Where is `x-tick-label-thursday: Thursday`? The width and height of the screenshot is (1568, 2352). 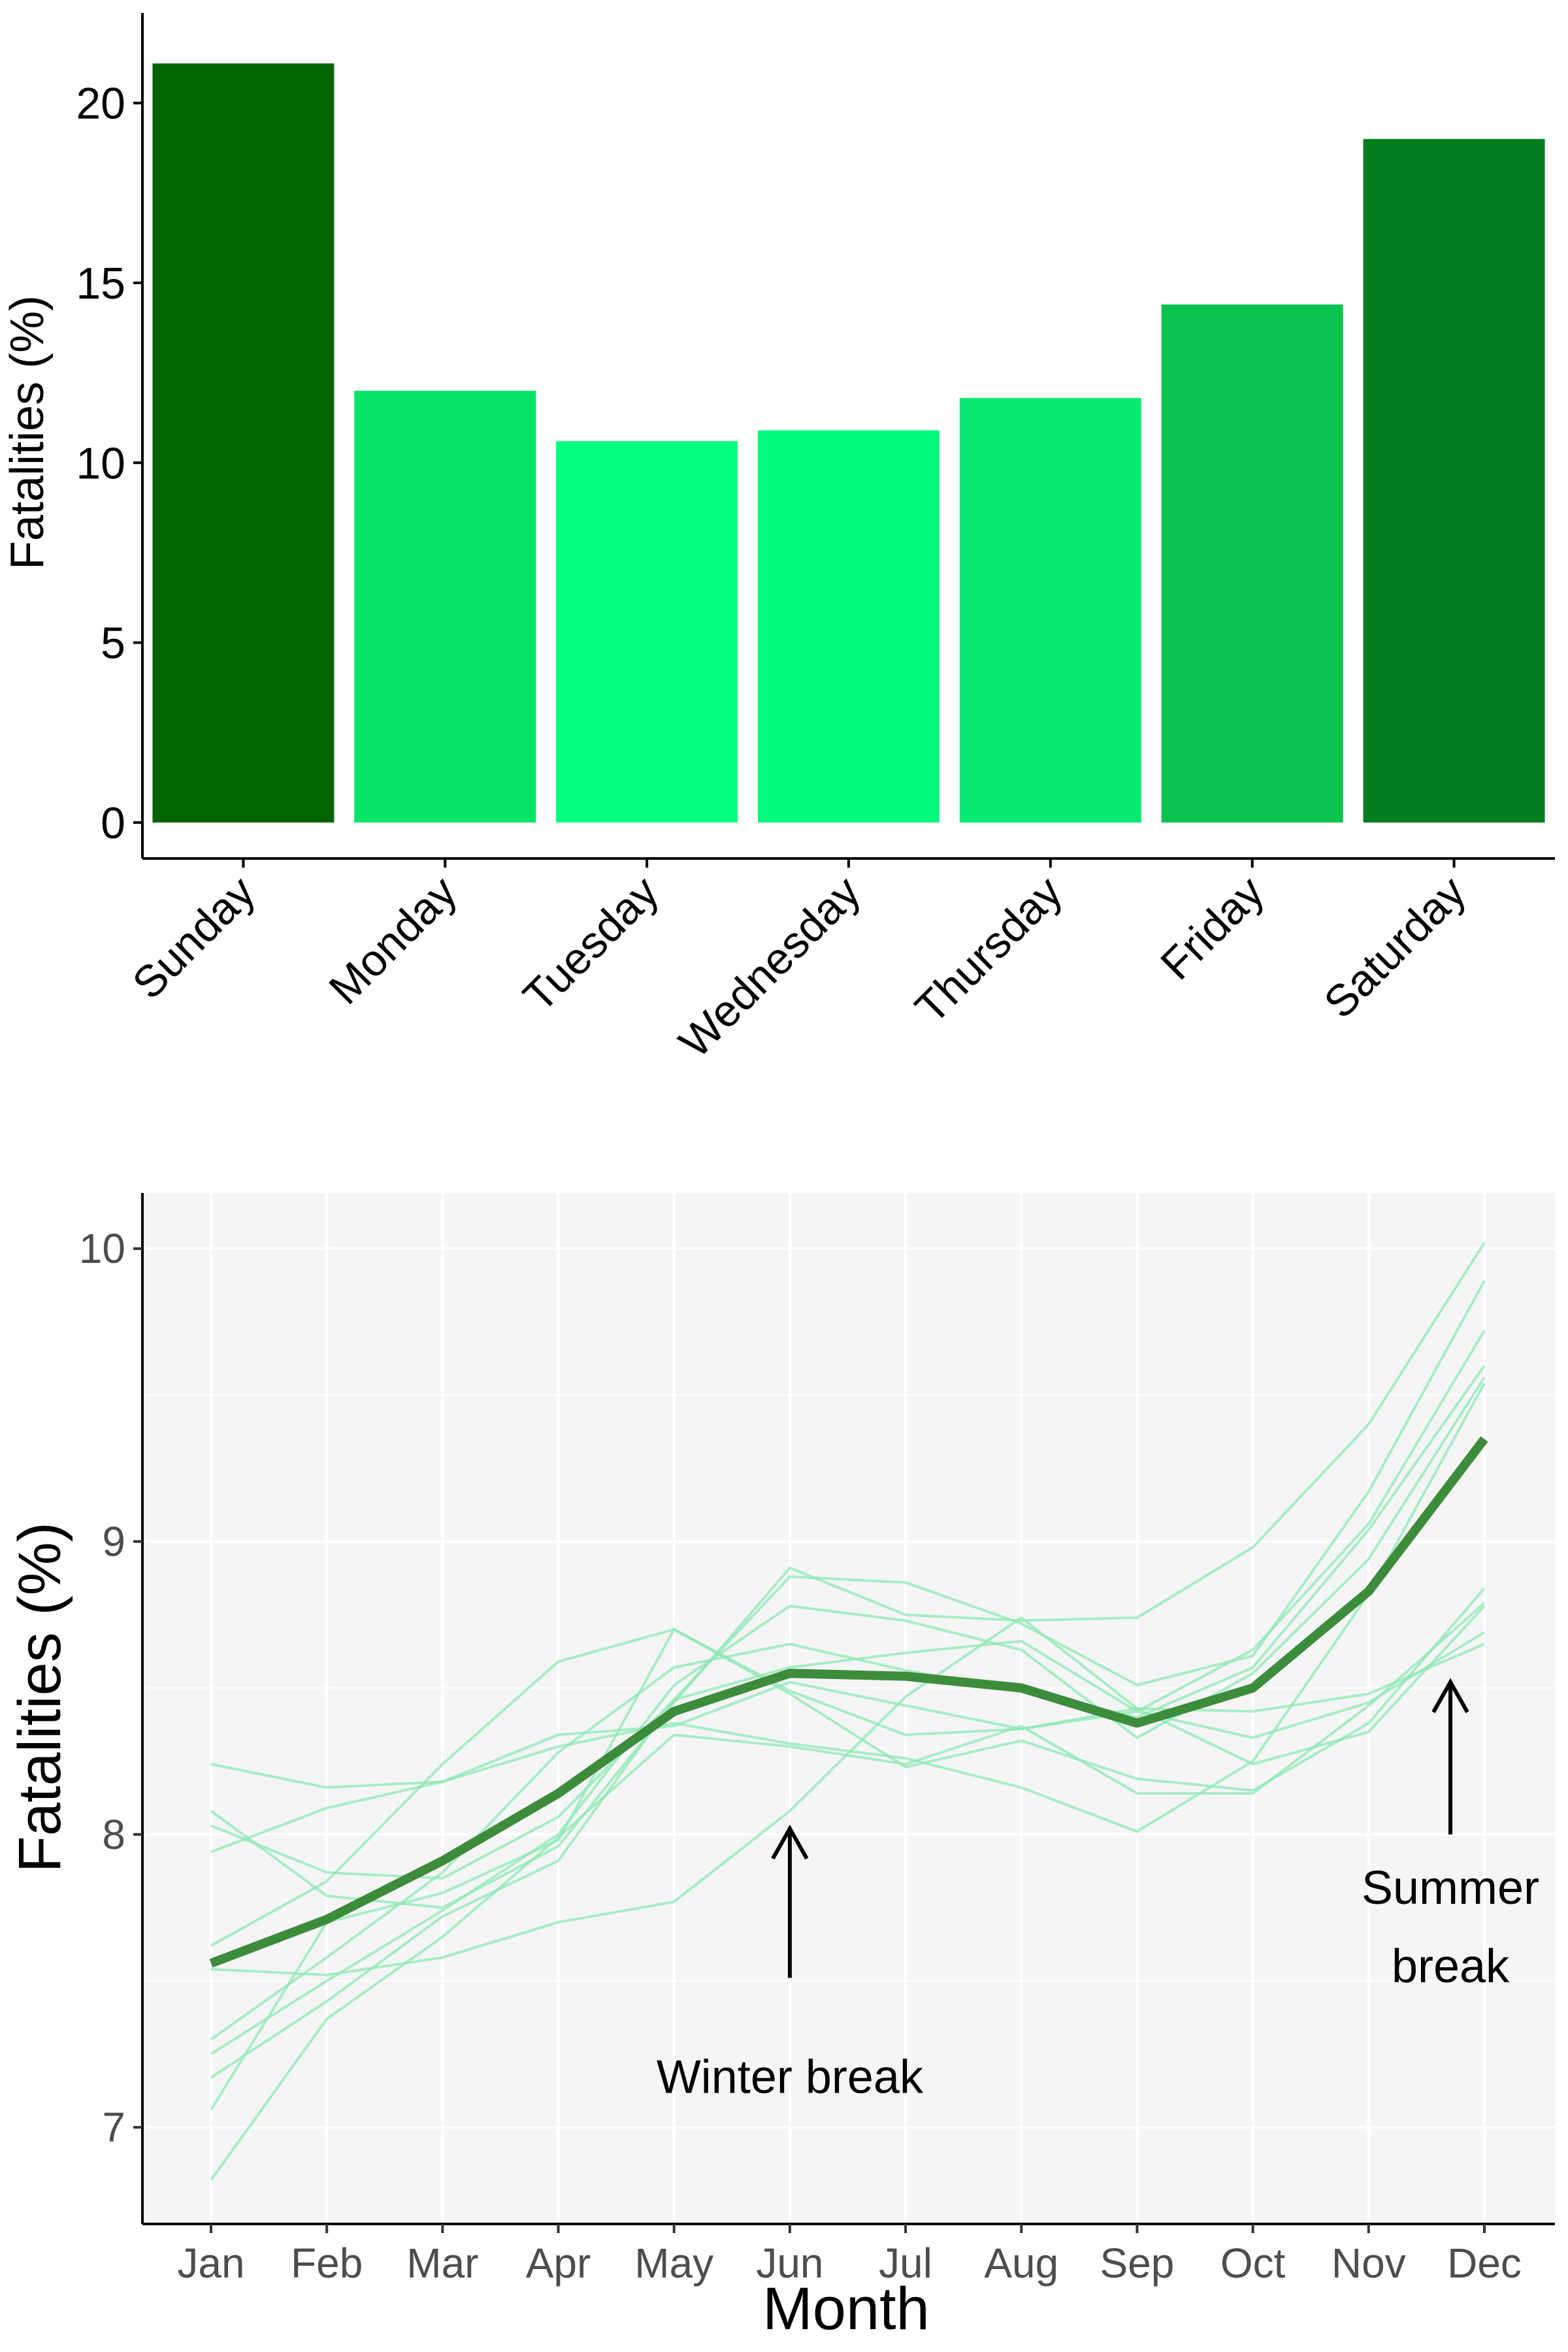 x-tick-label-thursday: Thursday is located at coordinates (988, 950).